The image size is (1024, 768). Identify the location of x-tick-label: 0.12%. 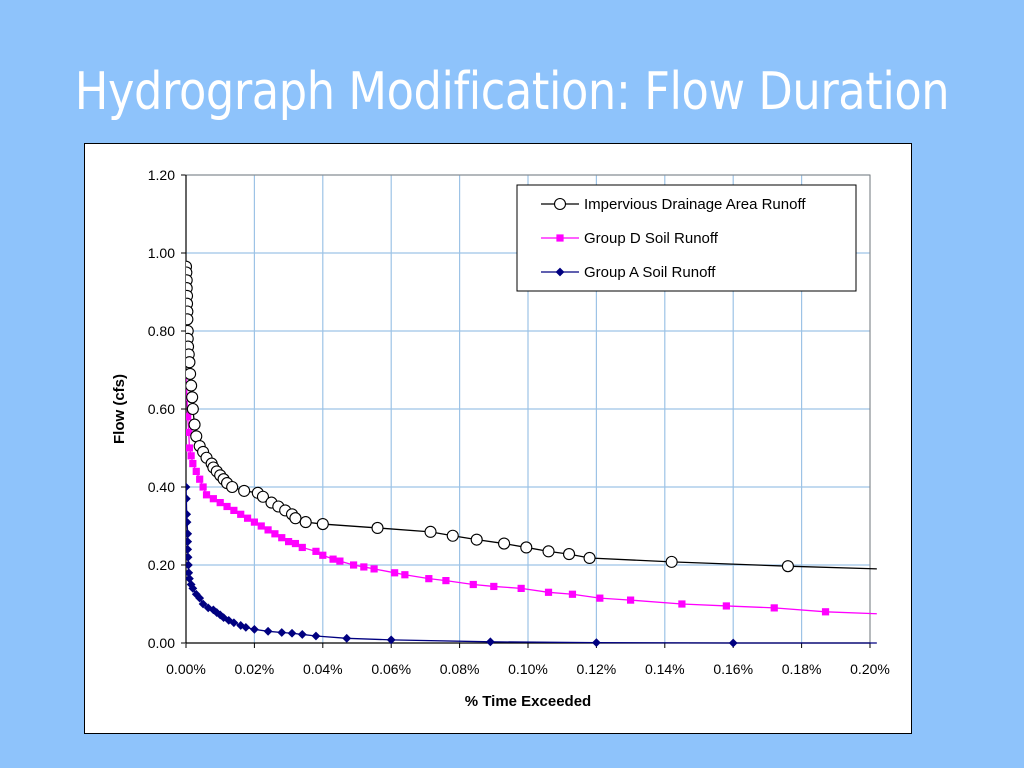
(597, 669).